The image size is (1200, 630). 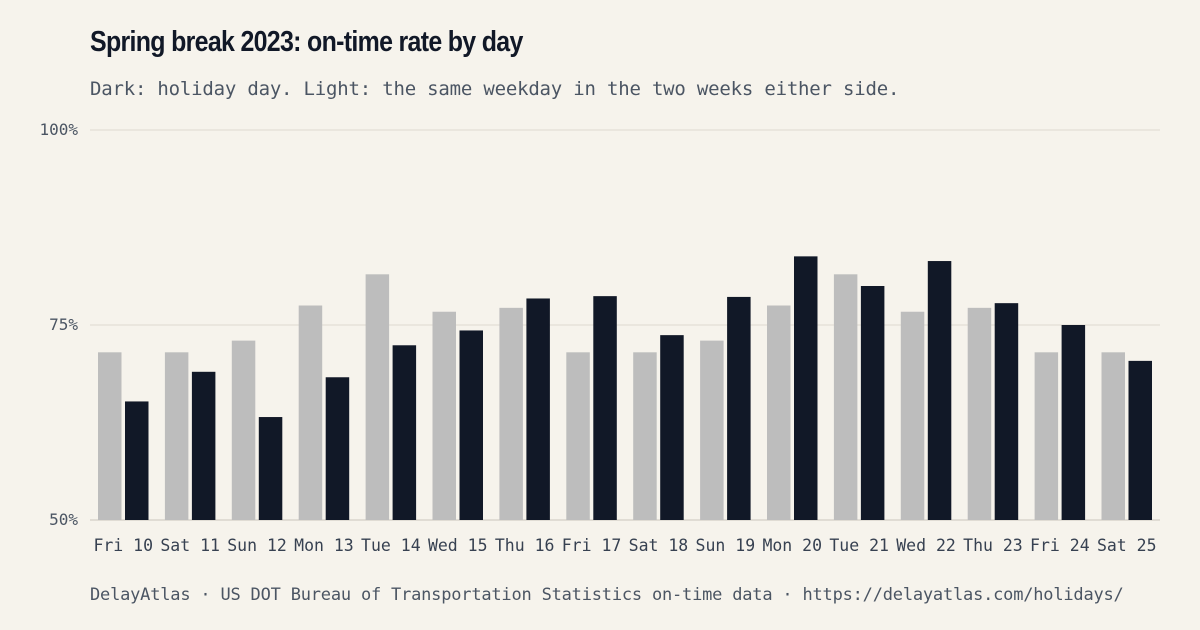 What do you see at coordinates (1060, 545) in the screenshot?
I see `x-tick-label: Fri 24` at bounding box center [1060, 545].